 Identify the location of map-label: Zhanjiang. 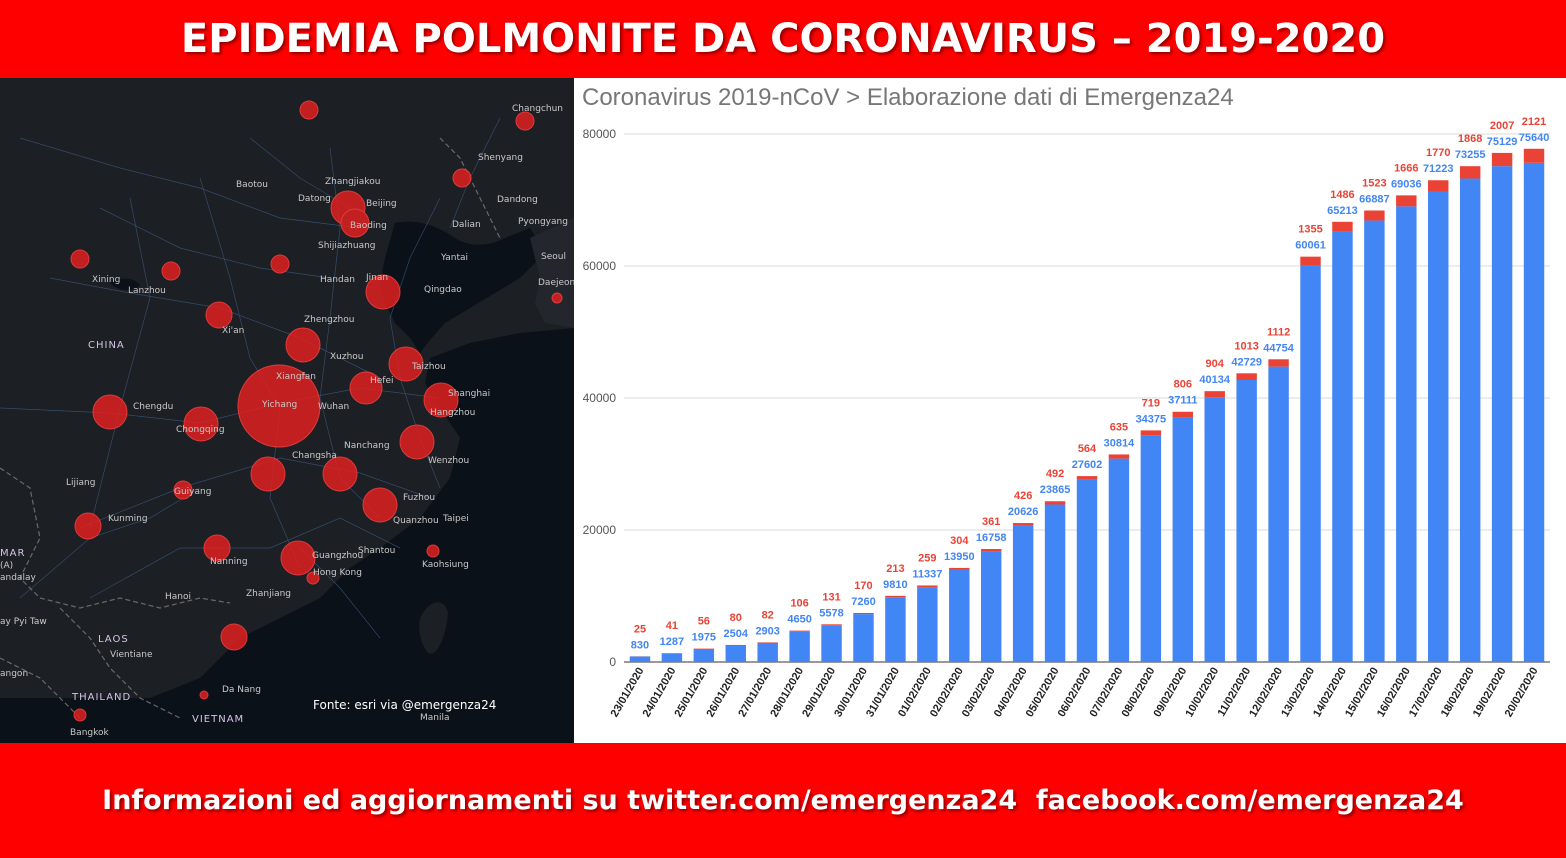
(268, 594).